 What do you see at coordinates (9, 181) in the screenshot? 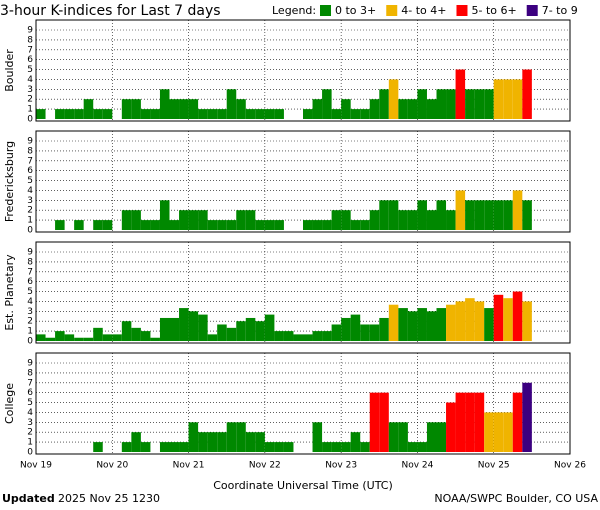
I see `y-axis-label: Fredericksburg` at bounding box center [9, 181].